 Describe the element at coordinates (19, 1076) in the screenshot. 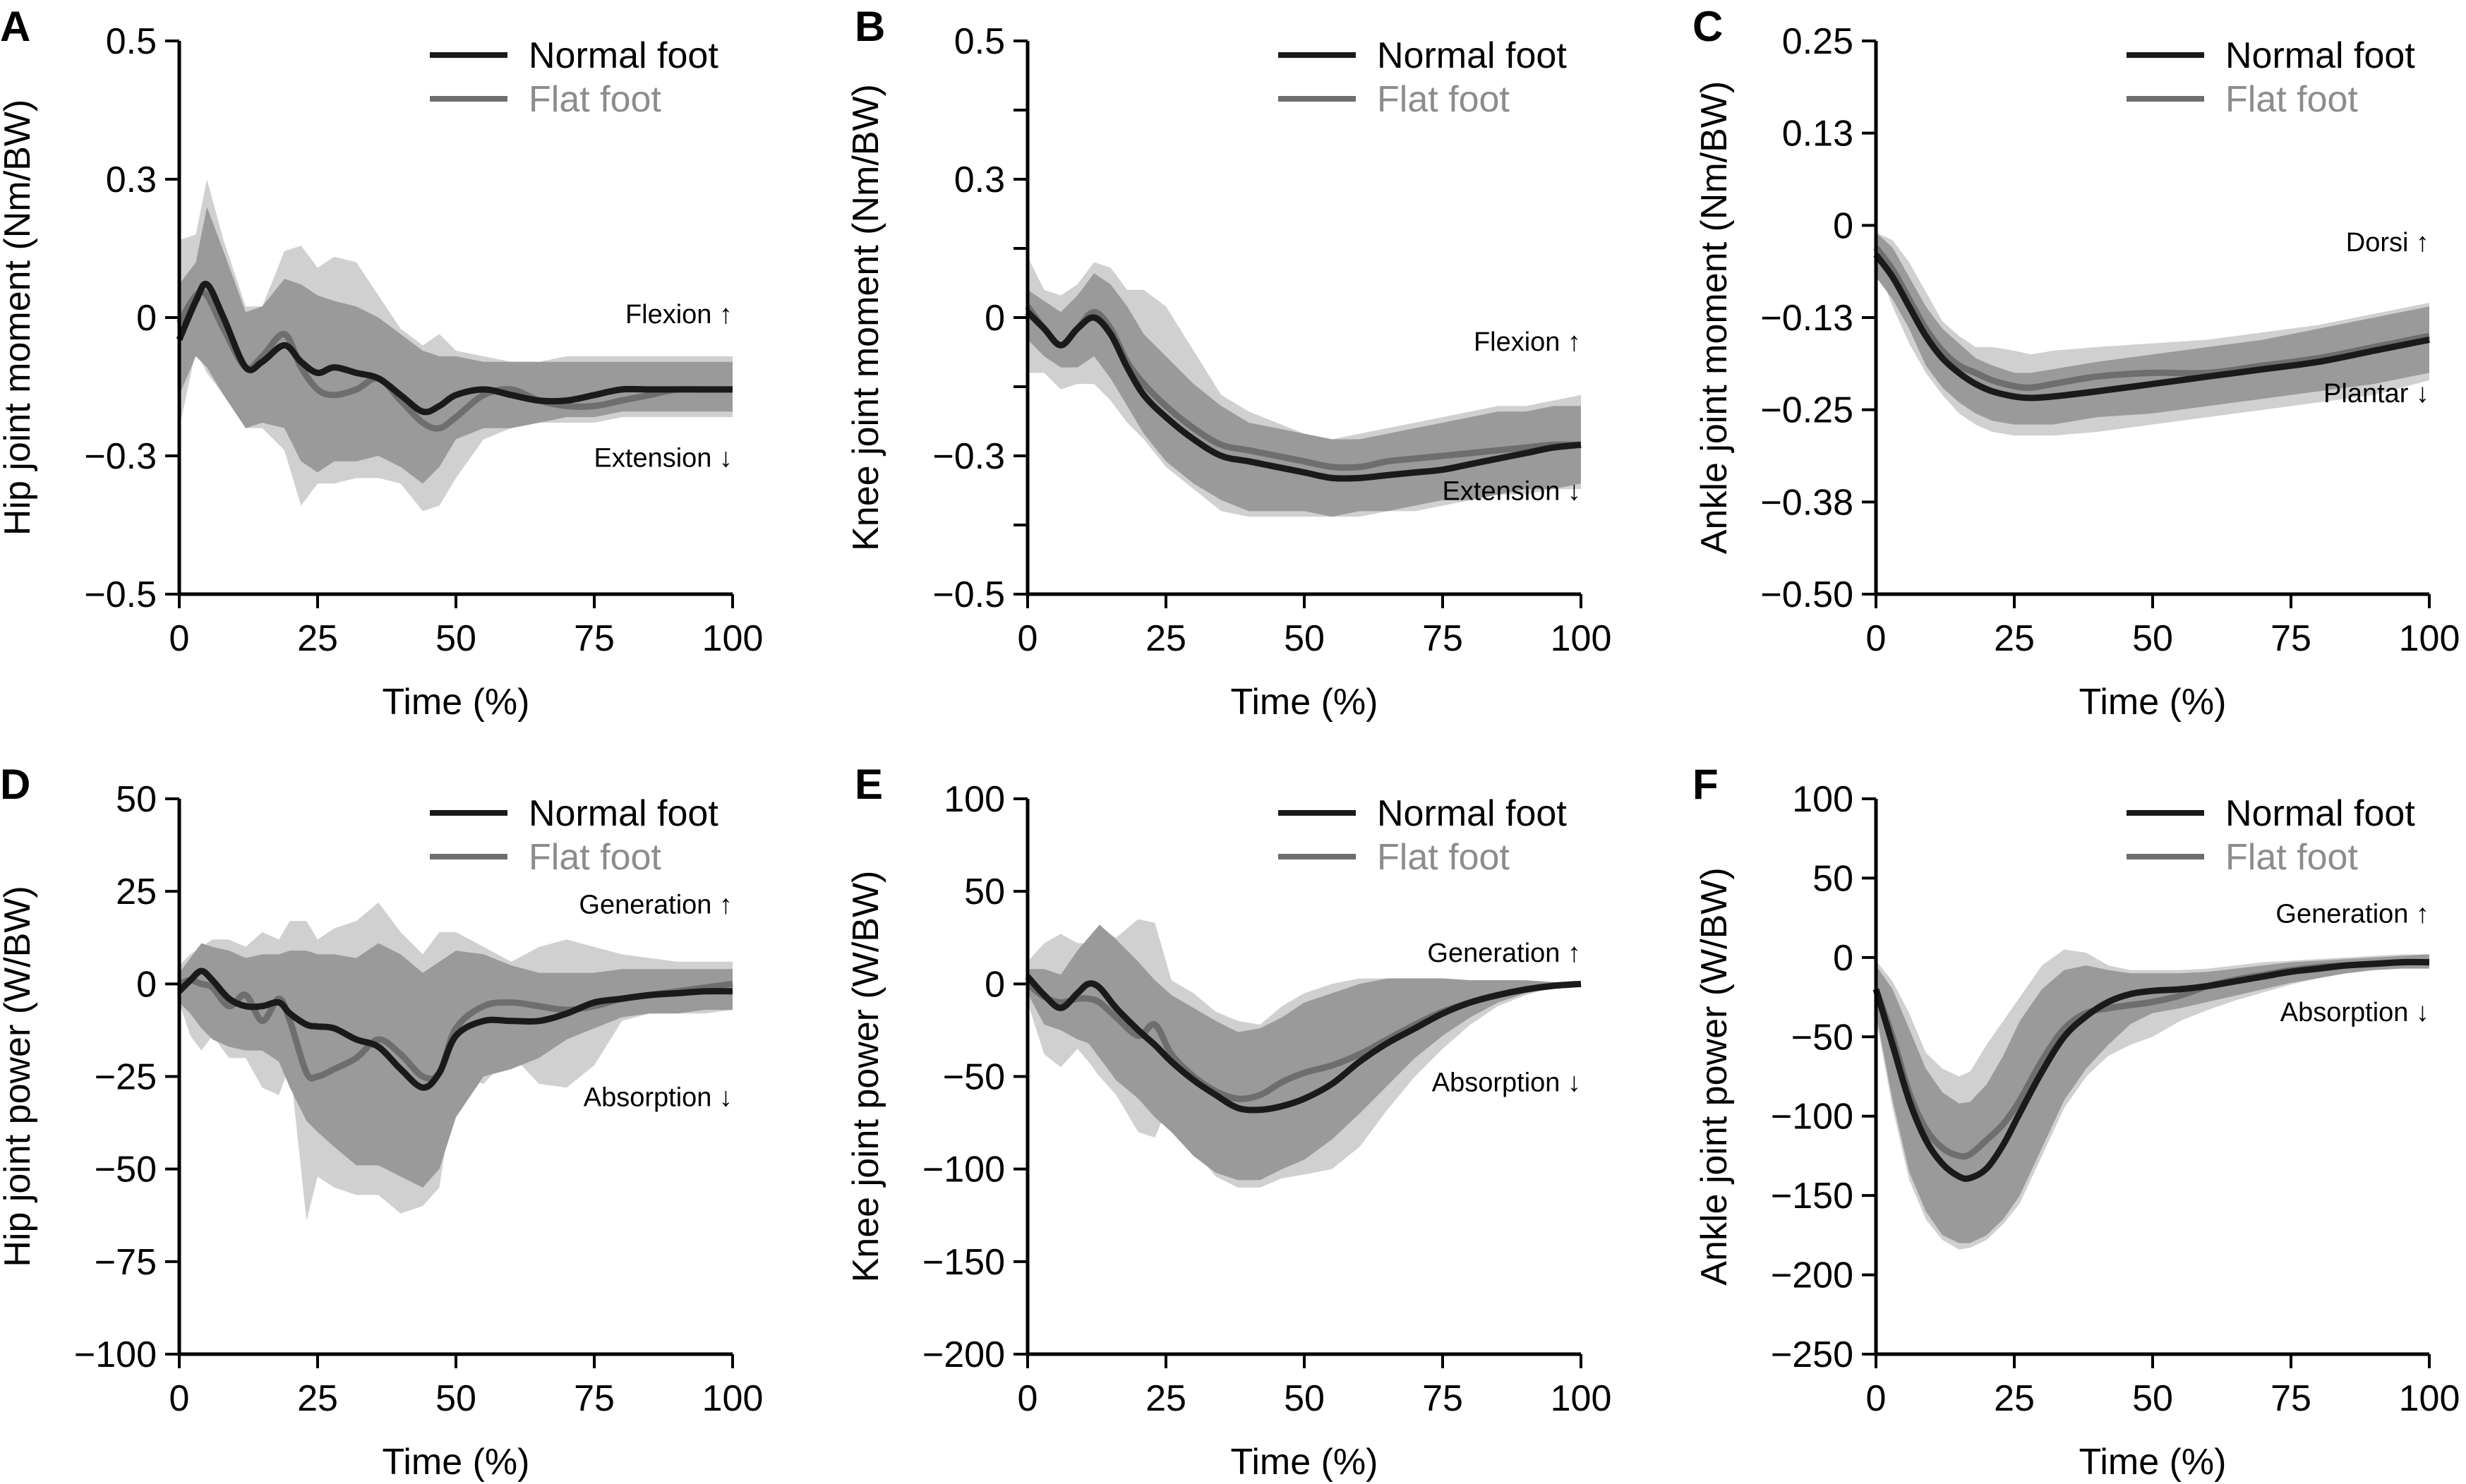

I see `y-axis-title: Hip joint power (W/BW)` at that location.